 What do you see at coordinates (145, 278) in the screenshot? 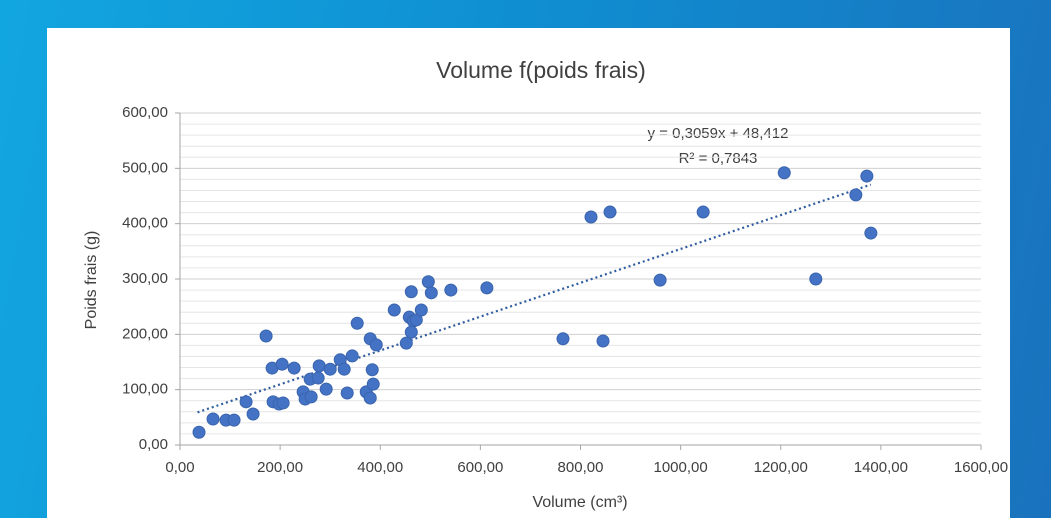
I see `y-tick-label: 300,00` at bounding box center [145, 278].